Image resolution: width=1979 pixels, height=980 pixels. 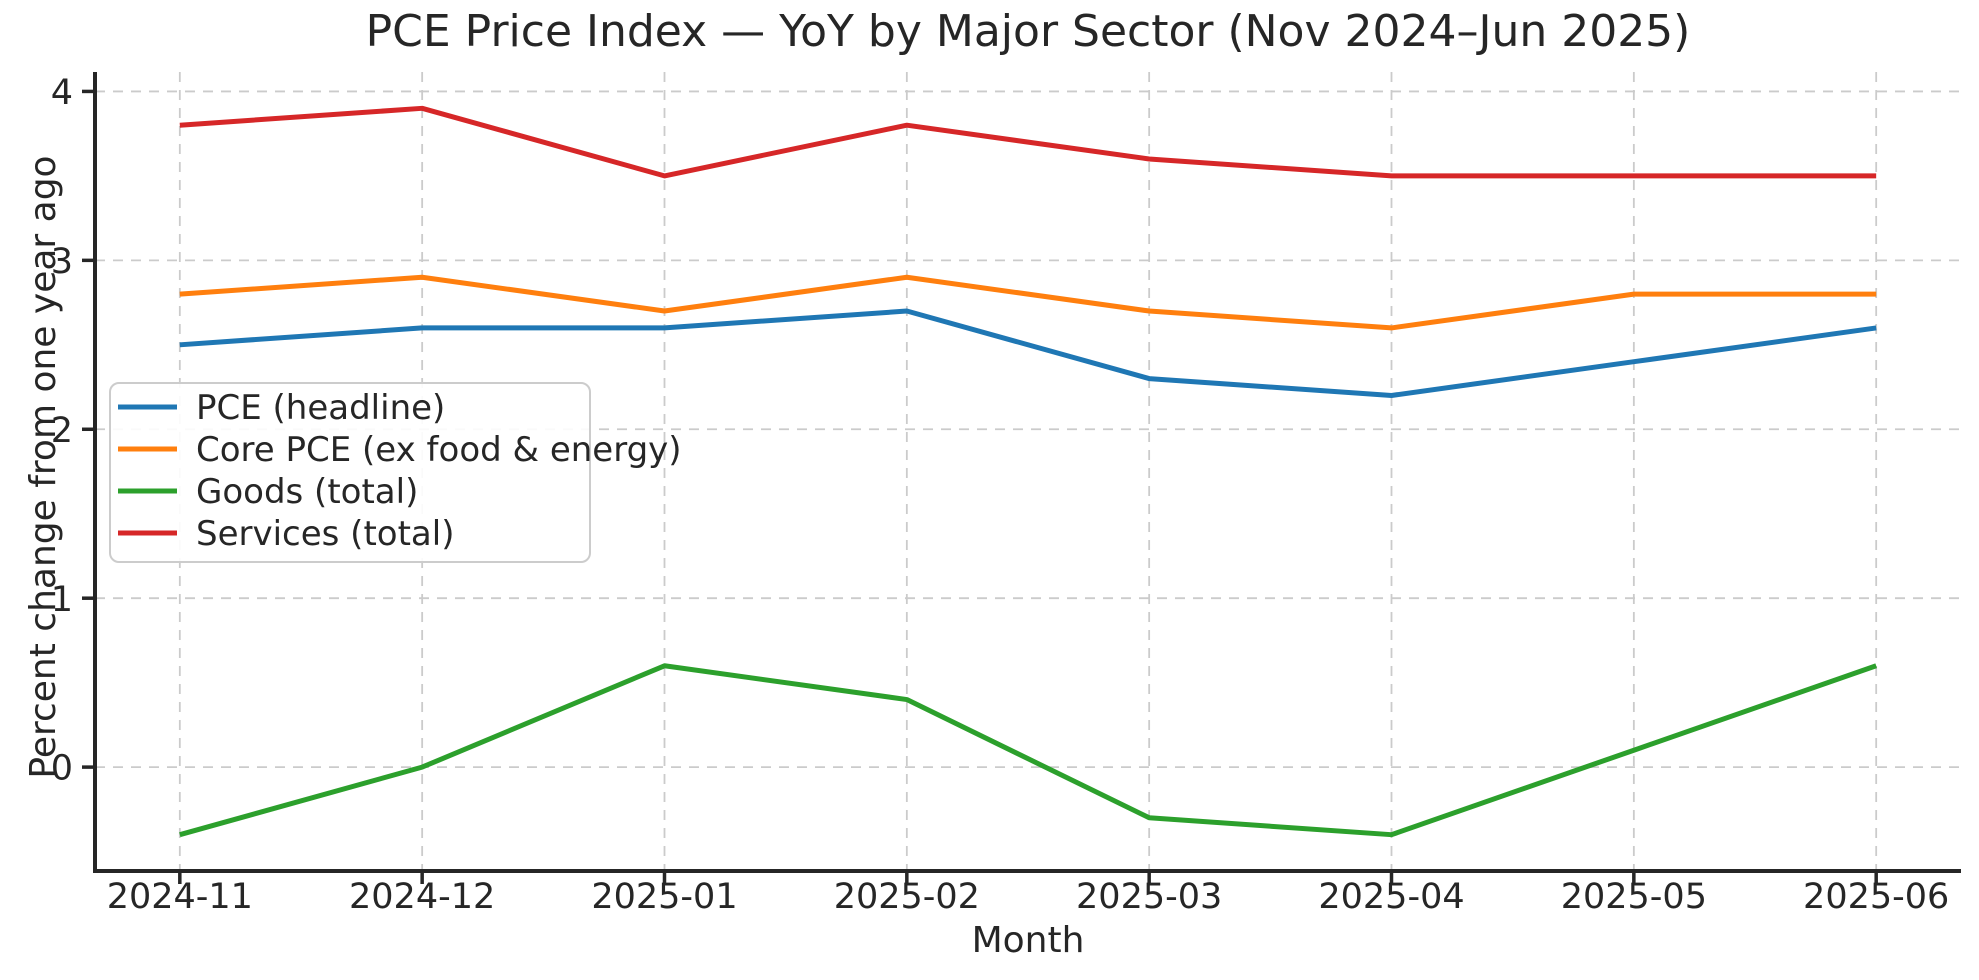 I want to click on x-tick-label: 2024-12, so click(x=422, y=897).